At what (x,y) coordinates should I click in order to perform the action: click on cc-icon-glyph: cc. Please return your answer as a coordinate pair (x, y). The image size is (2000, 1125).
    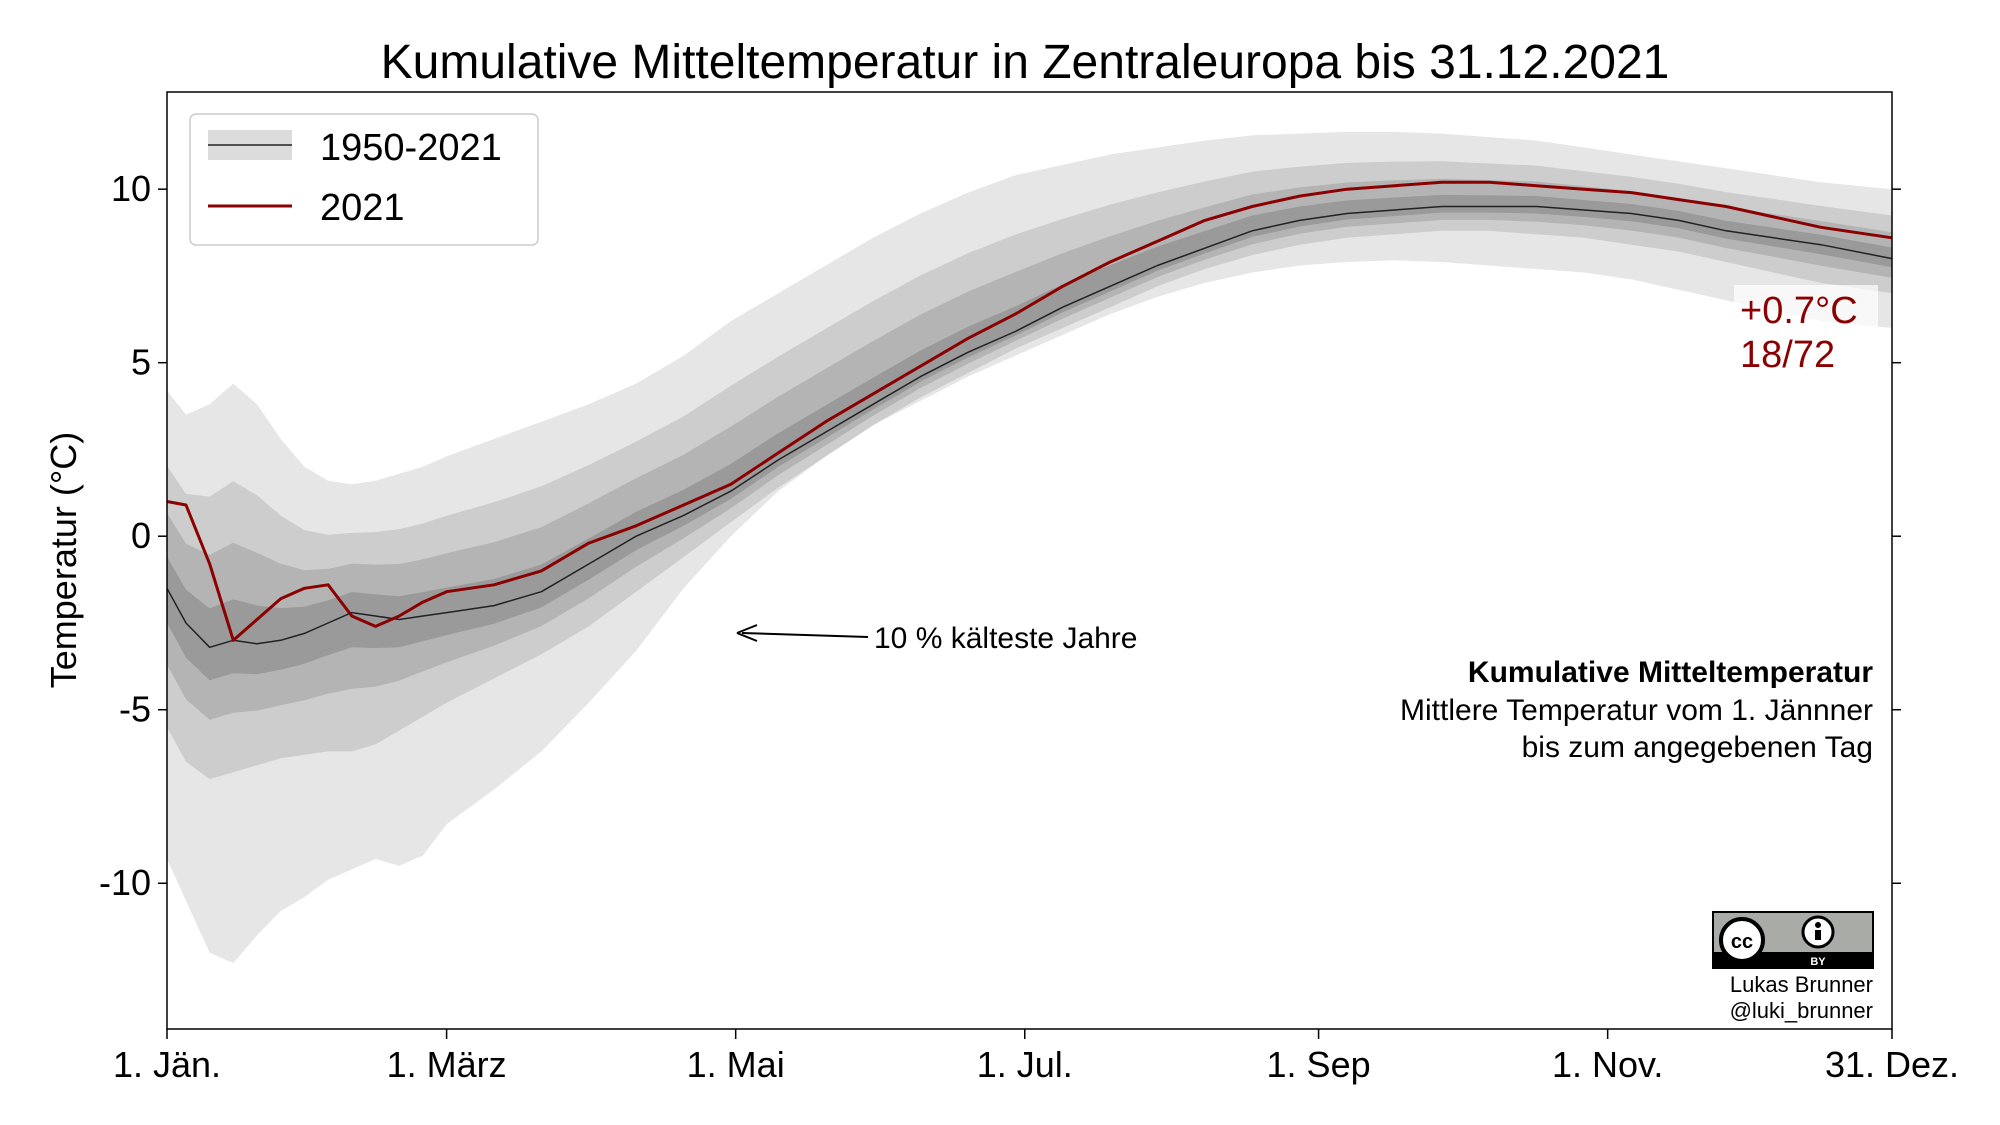
    Looking at the image, I should click on (1742, 942).